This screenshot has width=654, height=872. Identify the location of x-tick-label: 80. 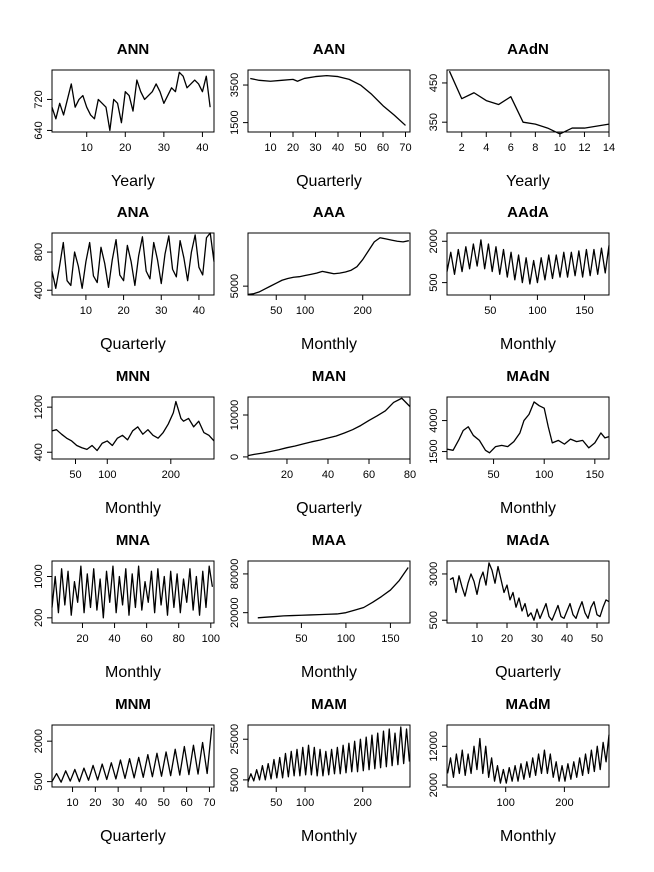
(410, 475).